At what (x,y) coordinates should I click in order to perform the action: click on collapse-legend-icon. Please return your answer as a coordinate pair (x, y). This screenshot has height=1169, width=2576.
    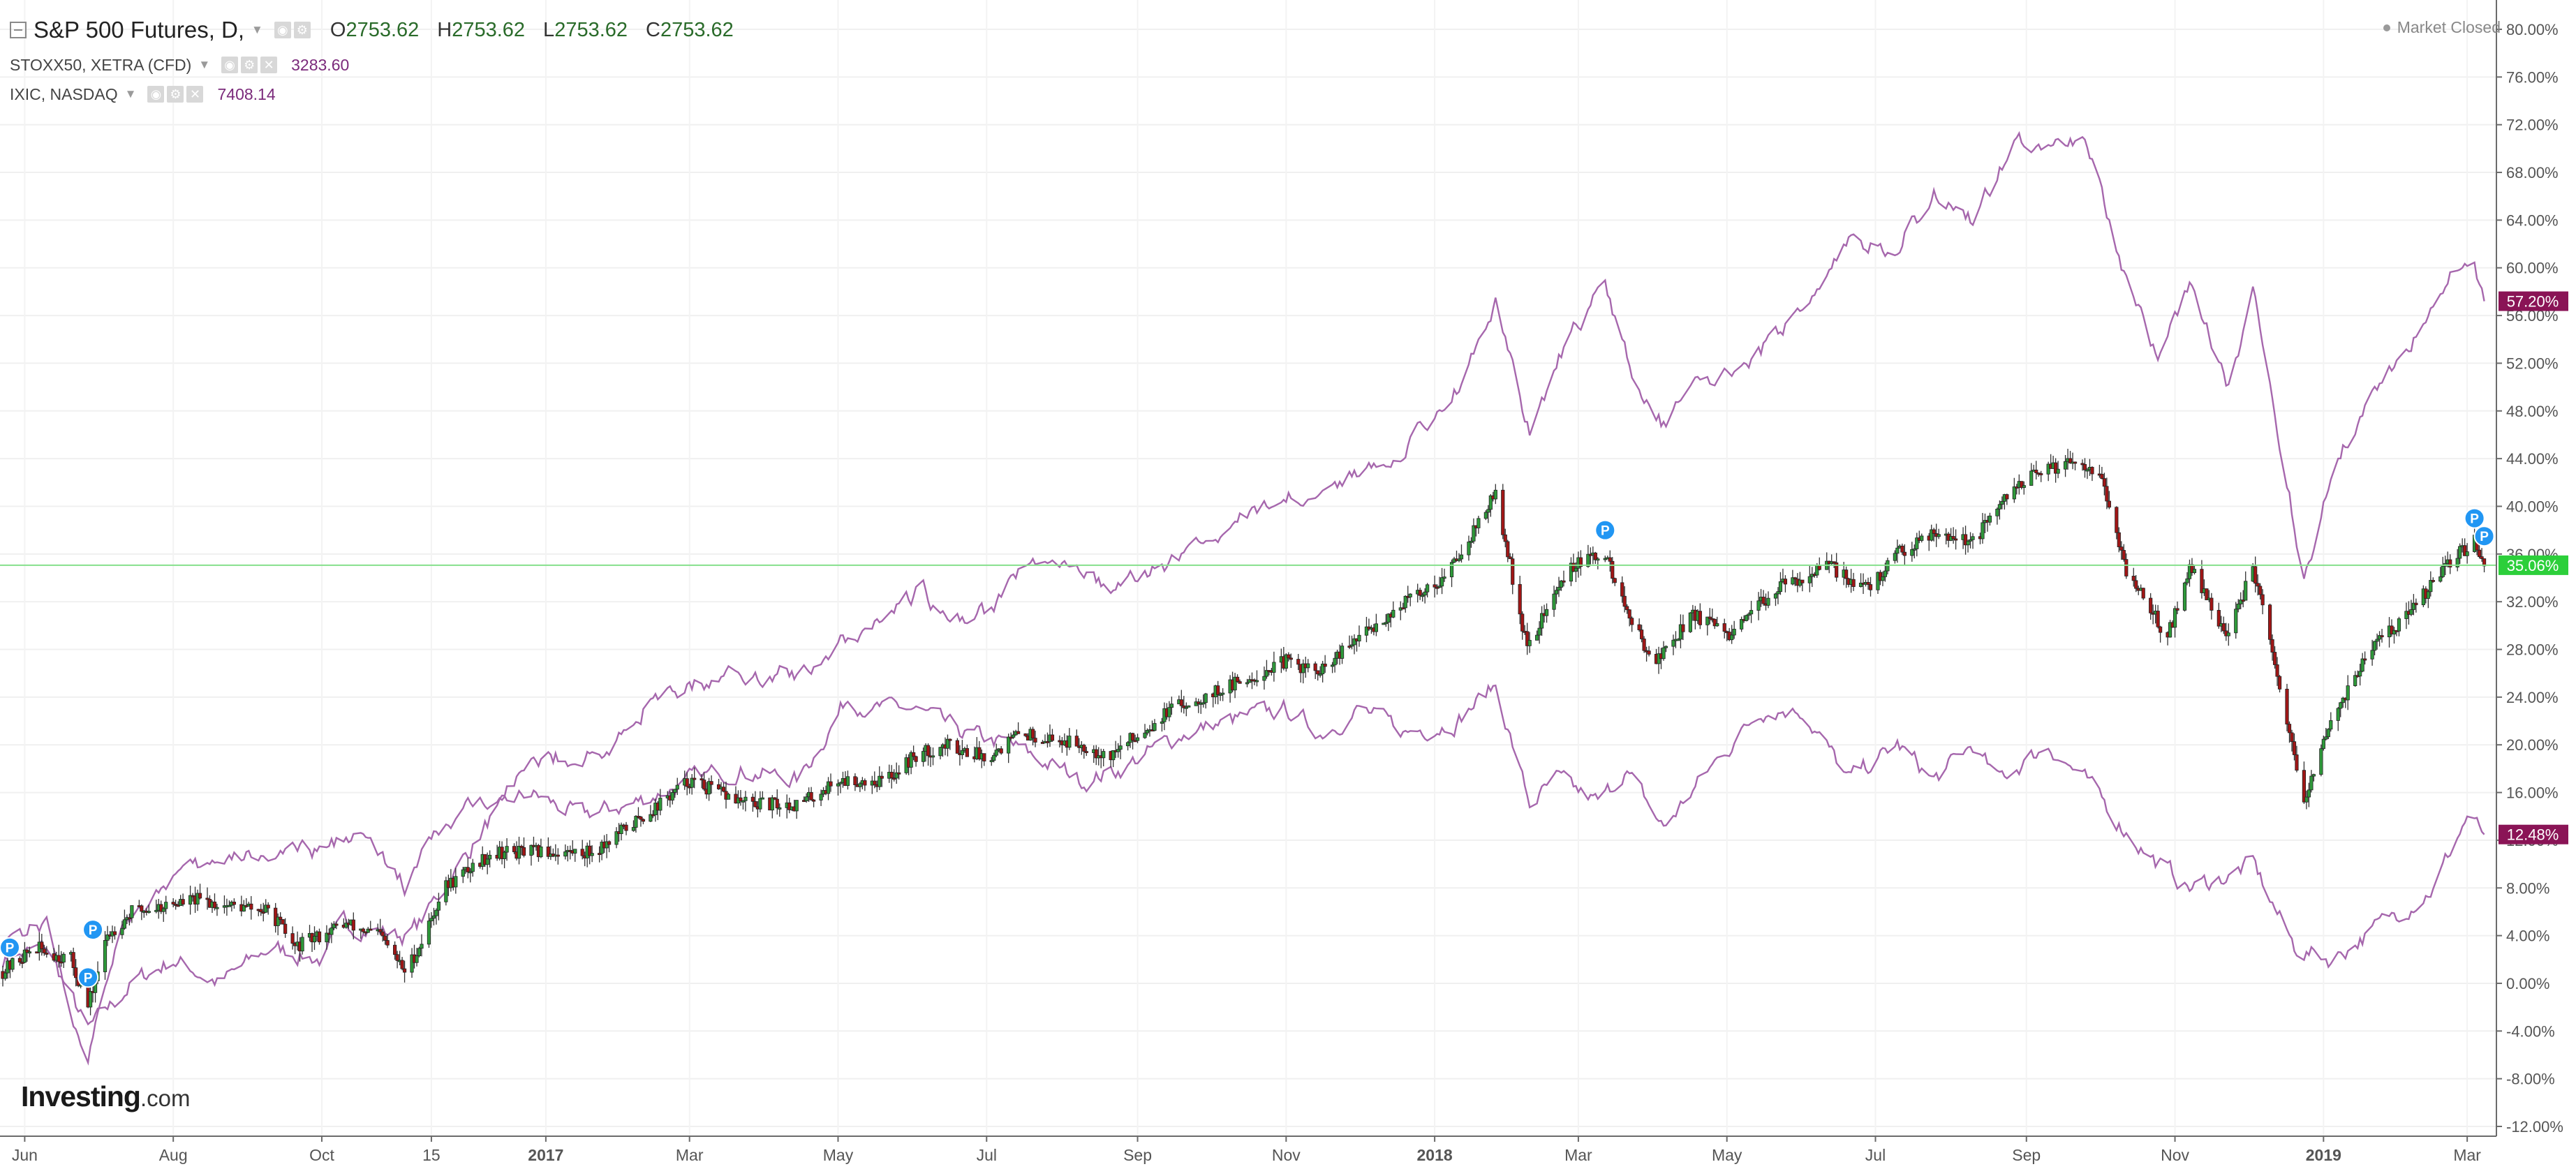
    Looking at the image, I should click on (18, 30).